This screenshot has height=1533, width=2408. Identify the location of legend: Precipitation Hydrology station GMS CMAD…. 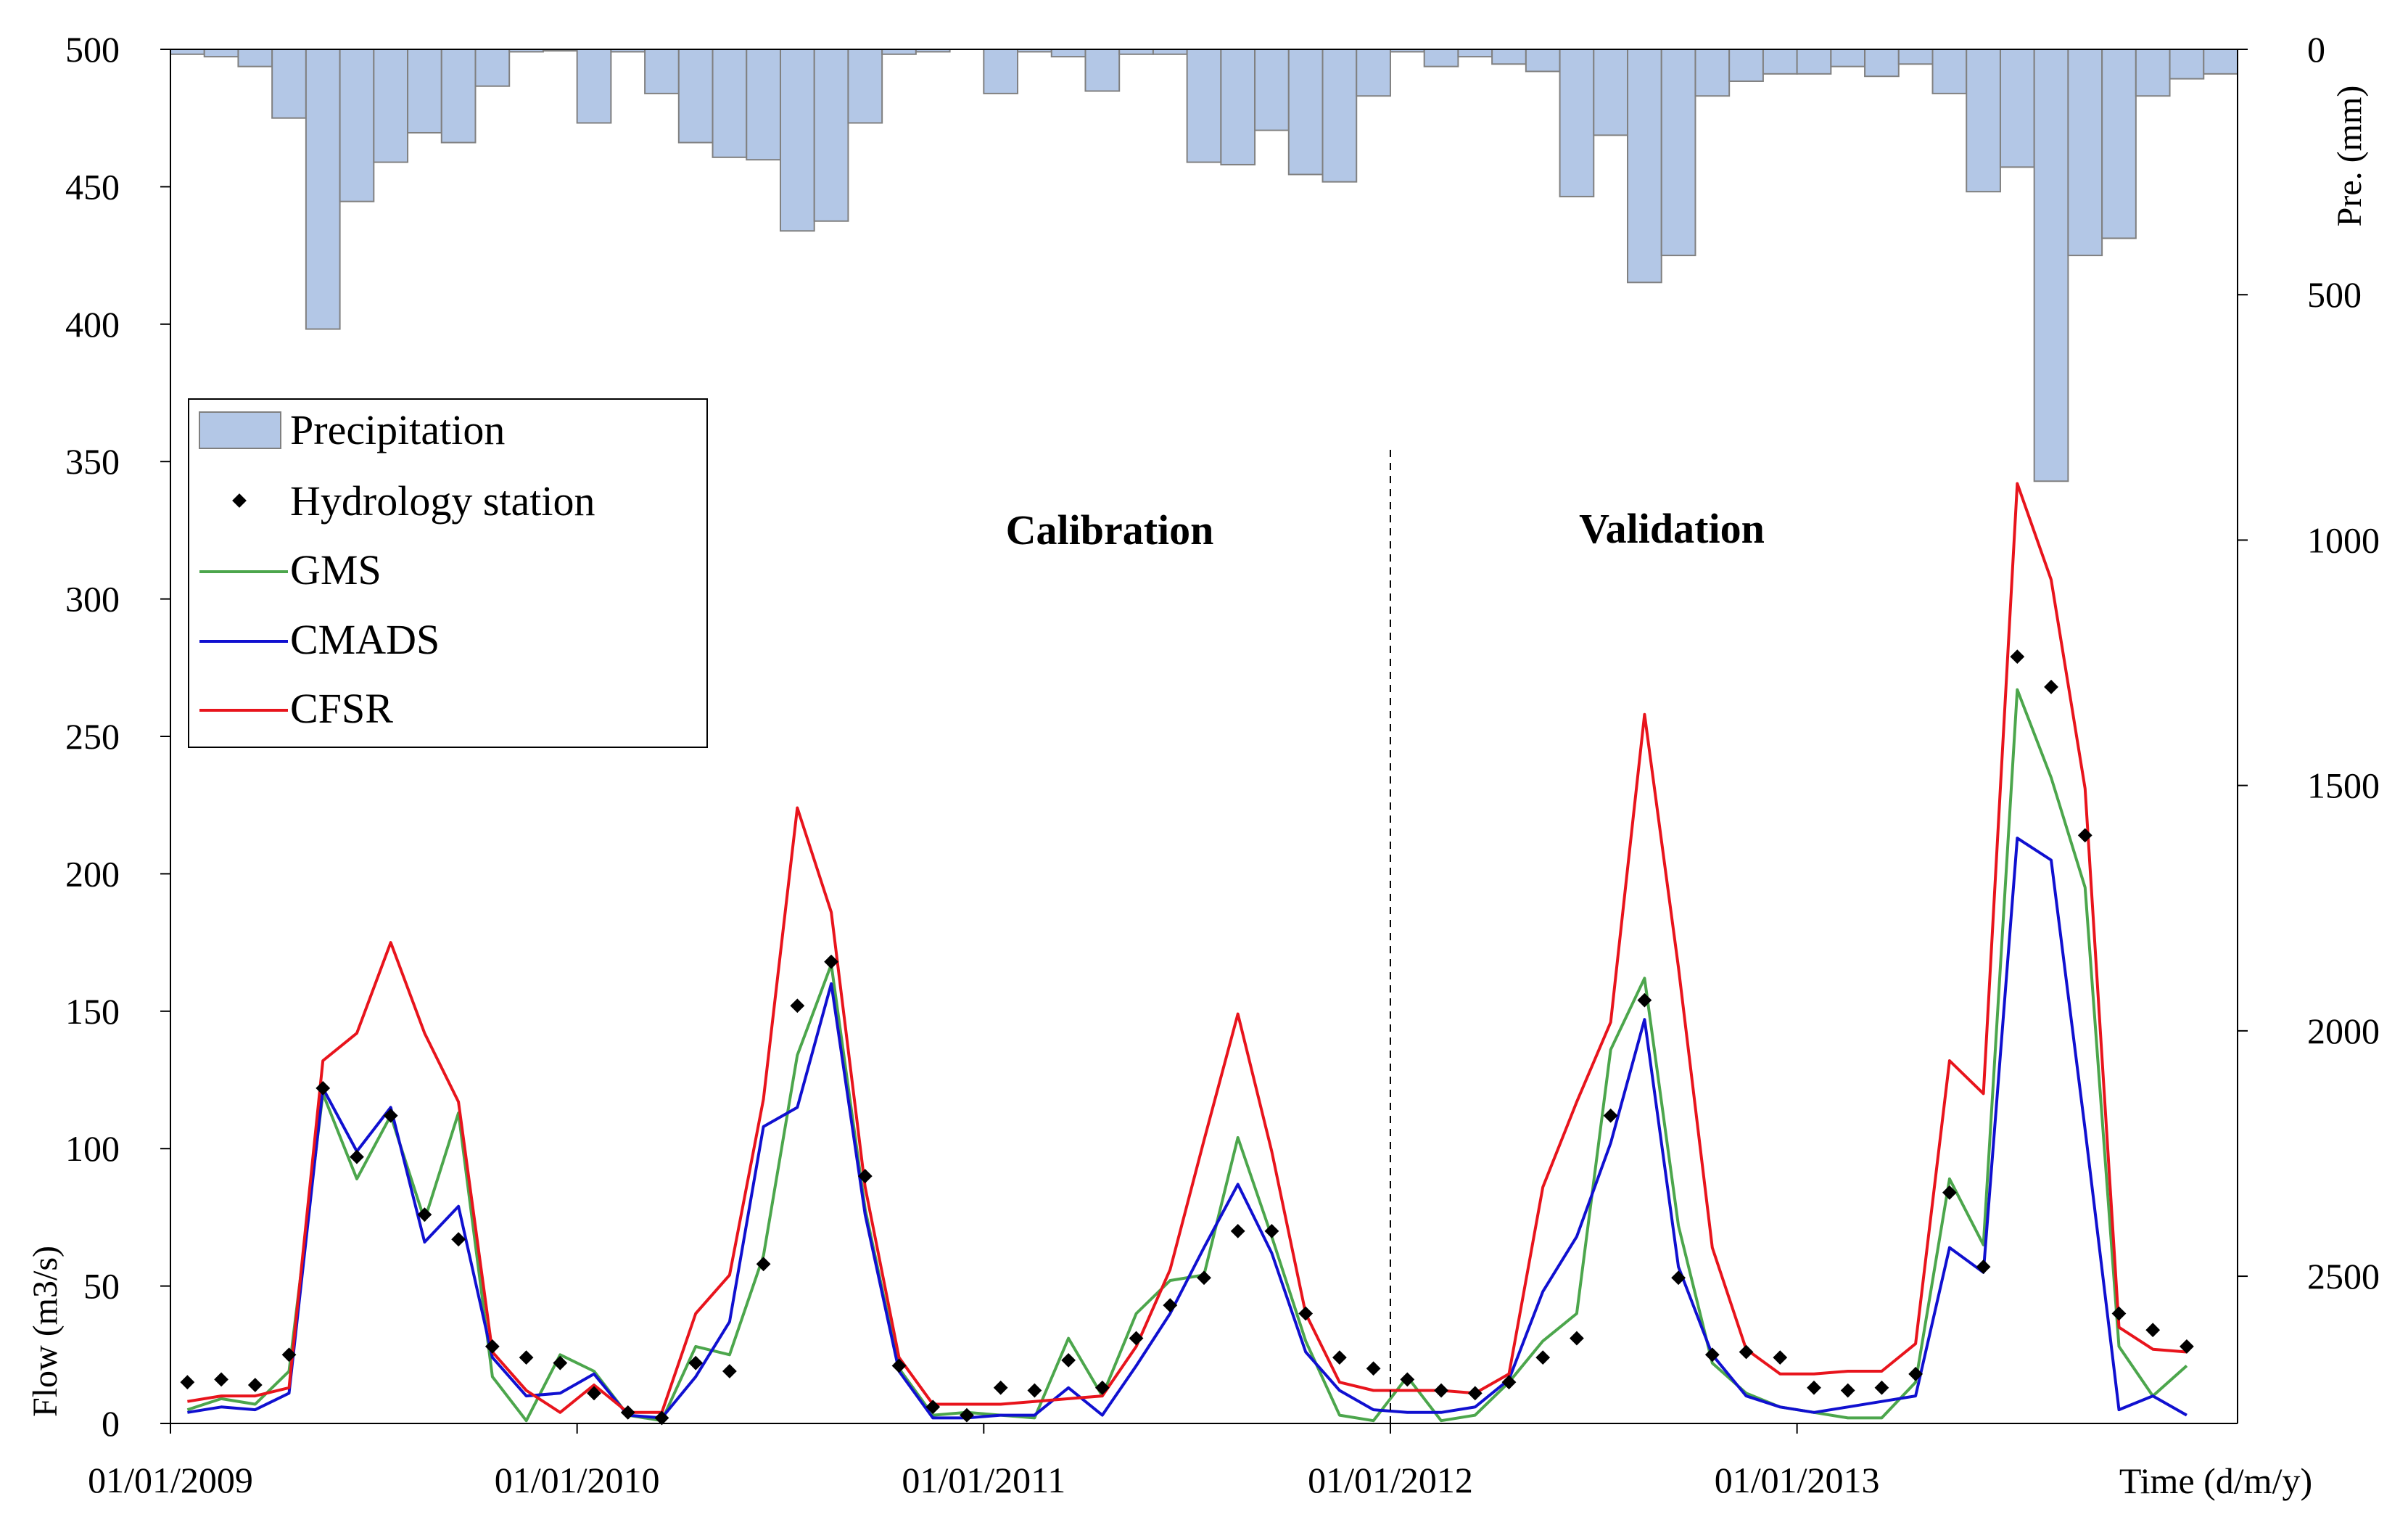
(448, 573).